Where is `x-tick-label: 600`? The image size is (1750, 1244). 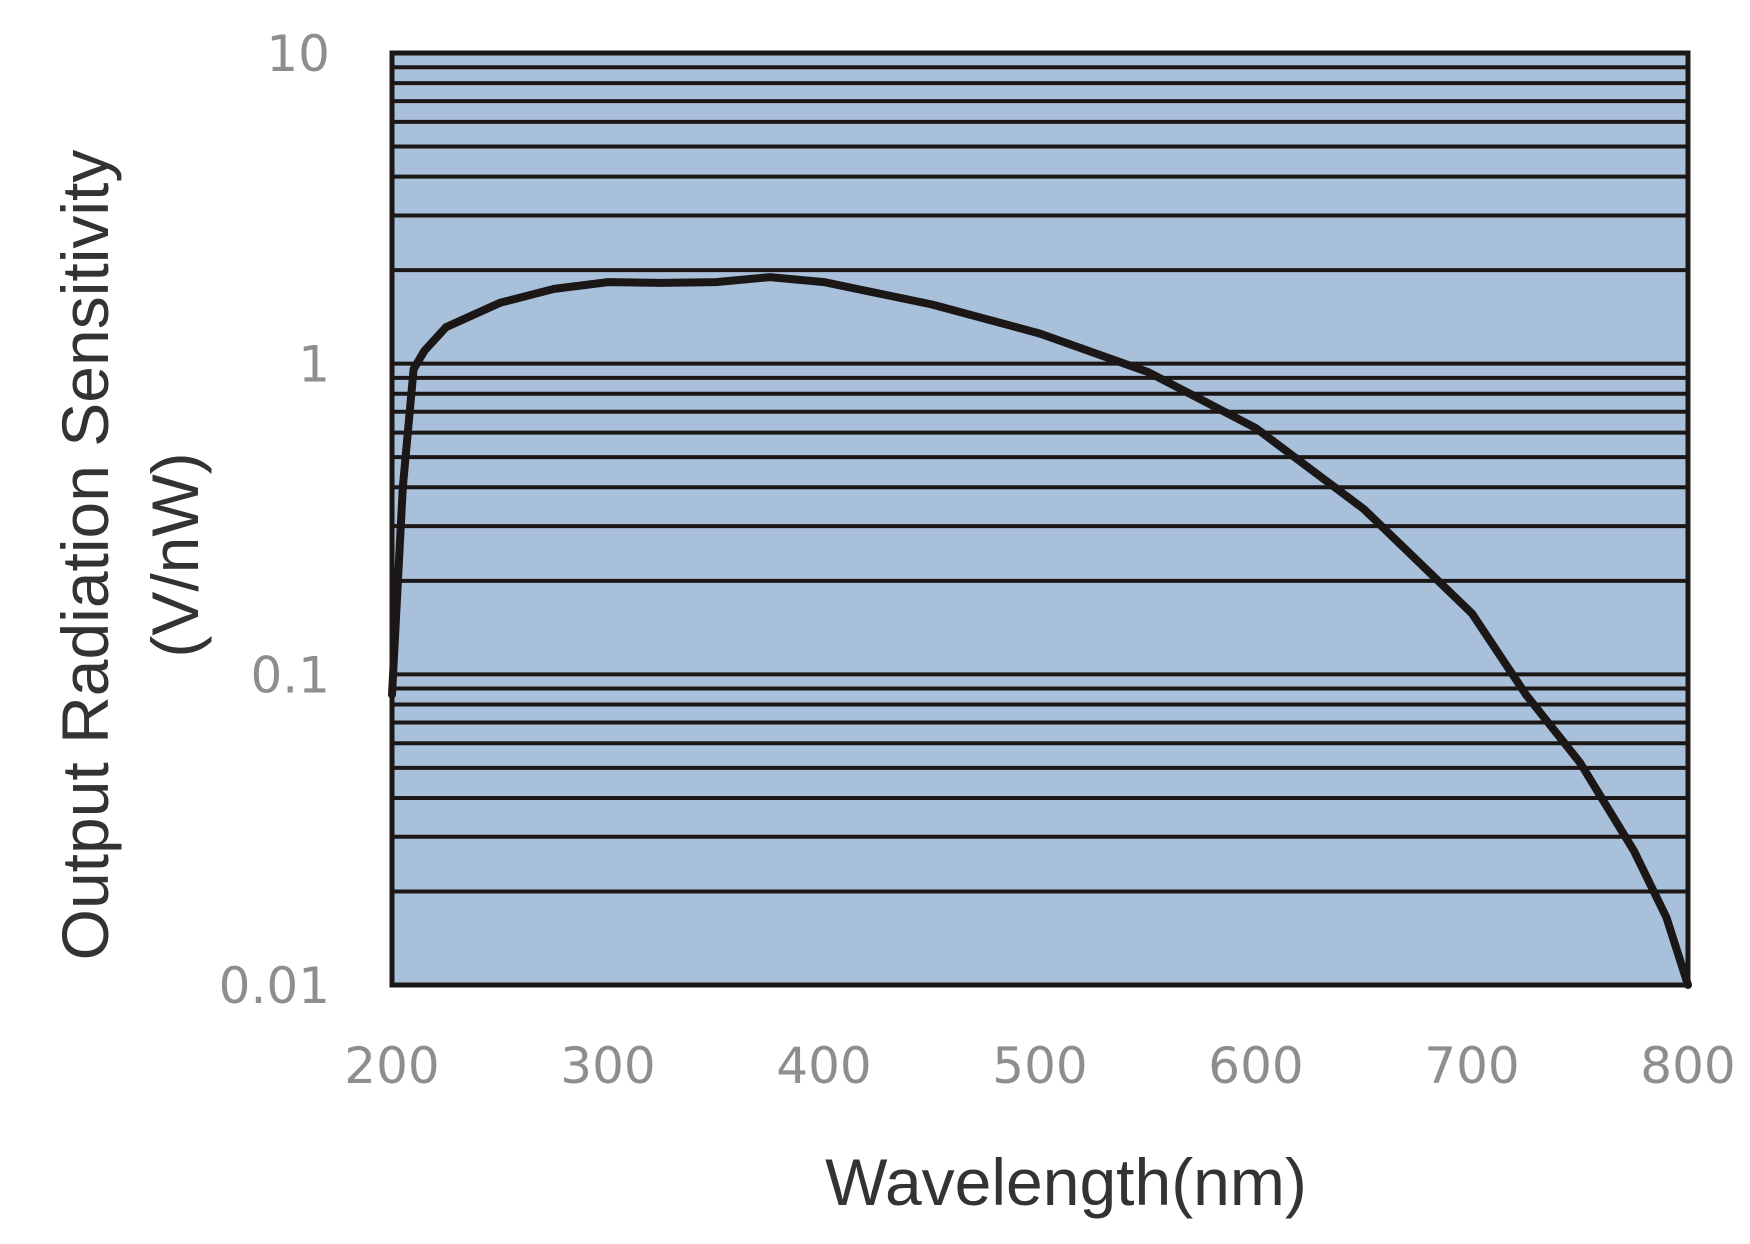 x-tick-label: 600 is located at coordinates (1255, 1066).